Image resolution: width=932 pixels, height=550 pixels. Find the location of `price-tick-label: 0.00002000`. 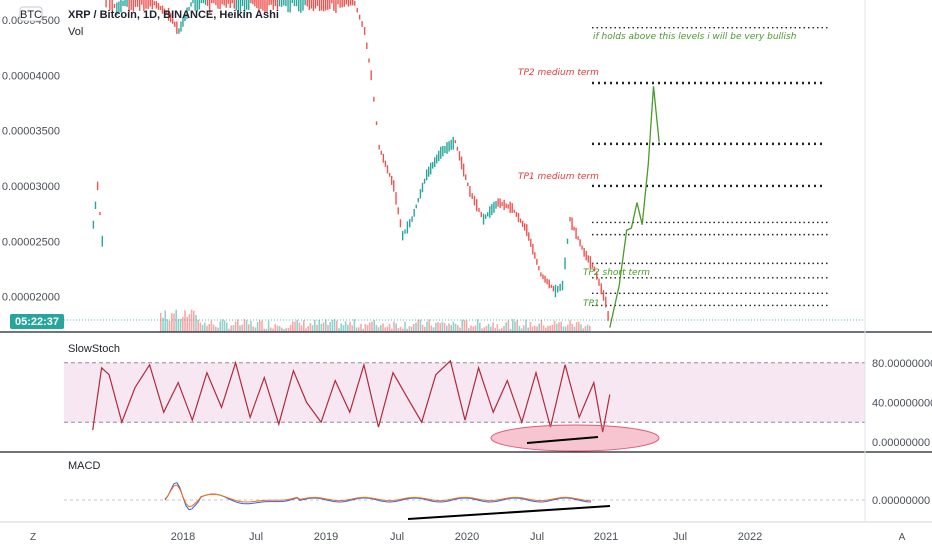

price-tick-label: 0.00002000 is located at coordinates (31, 298).